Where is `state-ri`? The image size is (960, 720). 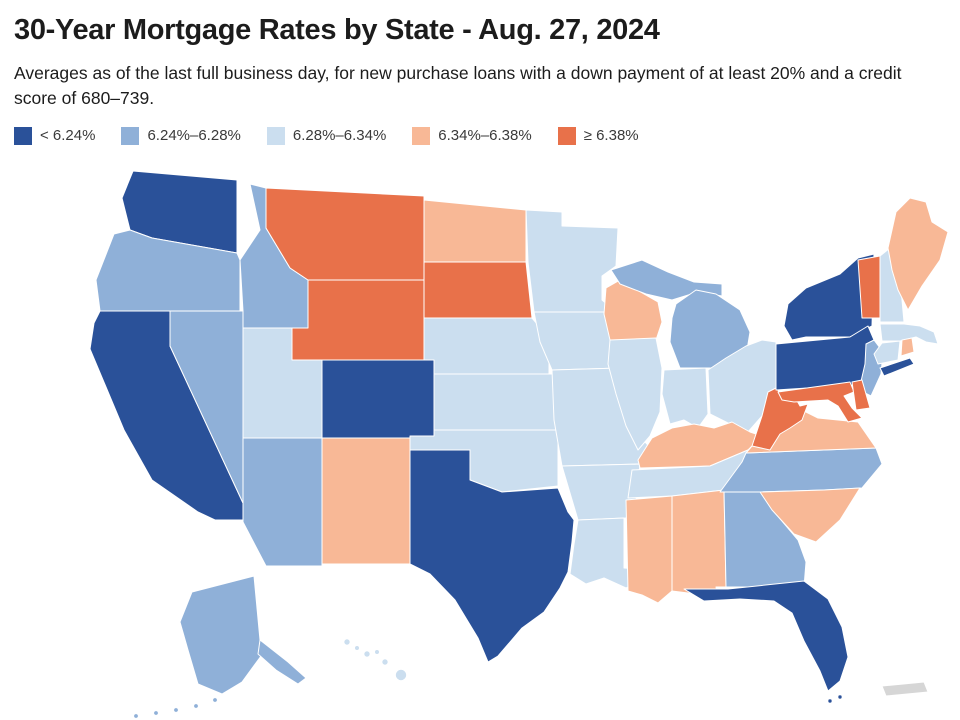
state-ri is located at coordinates (907, 347).